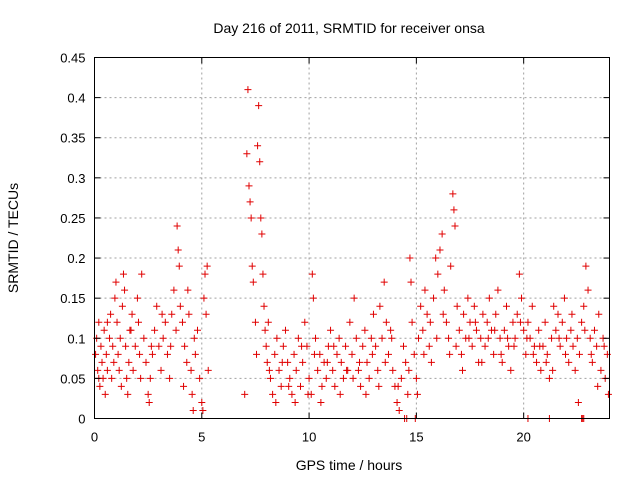 This screenshot has height=480, width=640. What do you see at coordinates (81, 419) in the screenshot?
I see `y-tick-label: 0` at bounding box center [81, 419].